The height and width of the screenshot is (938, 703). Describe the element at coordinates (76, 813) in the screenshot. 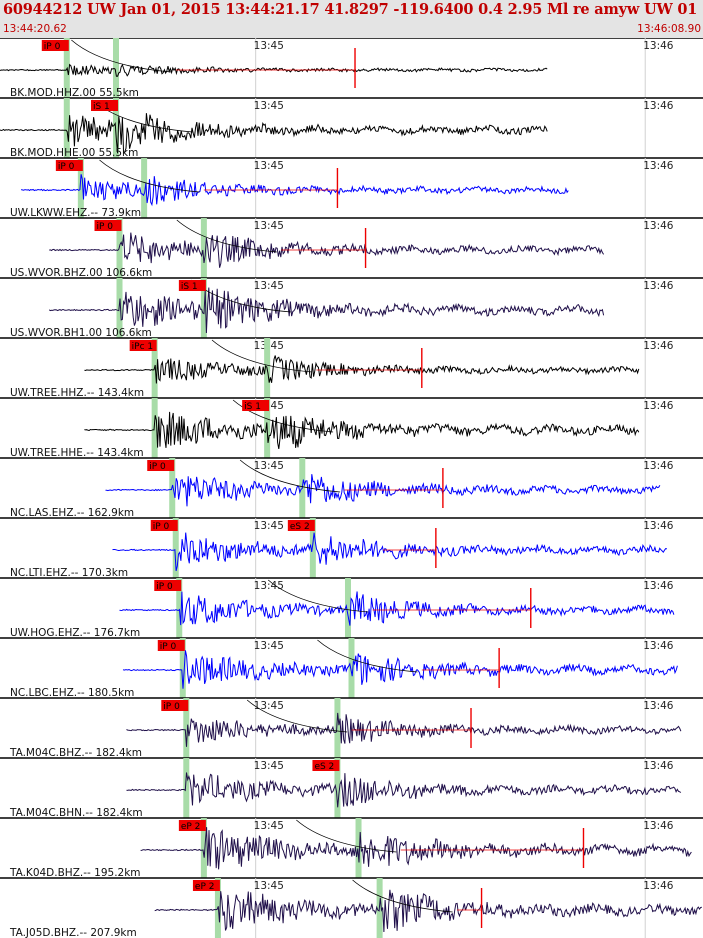

I see `channel-label: TA.M04C.BHN.-- 182.4km` at that location.